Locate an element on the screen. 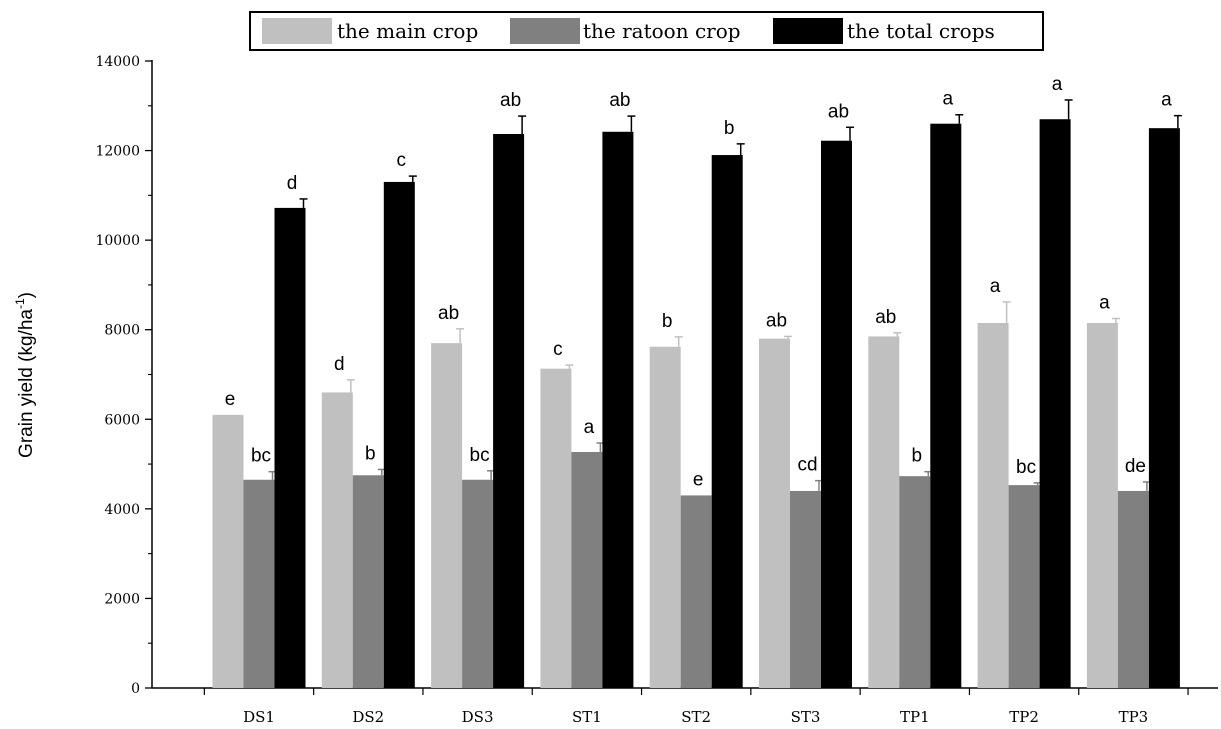 The image size is (1221, 729). x-tick-label: TP2 is located at coordinates (1024, 717).